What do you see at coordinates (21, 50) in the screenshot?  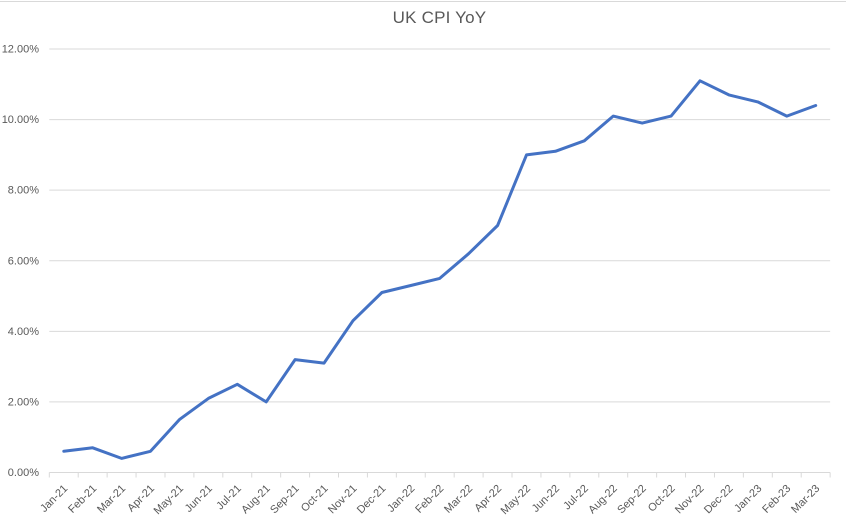 I see `y-tick-label: 12.00%` at bounding box center [21, 50].